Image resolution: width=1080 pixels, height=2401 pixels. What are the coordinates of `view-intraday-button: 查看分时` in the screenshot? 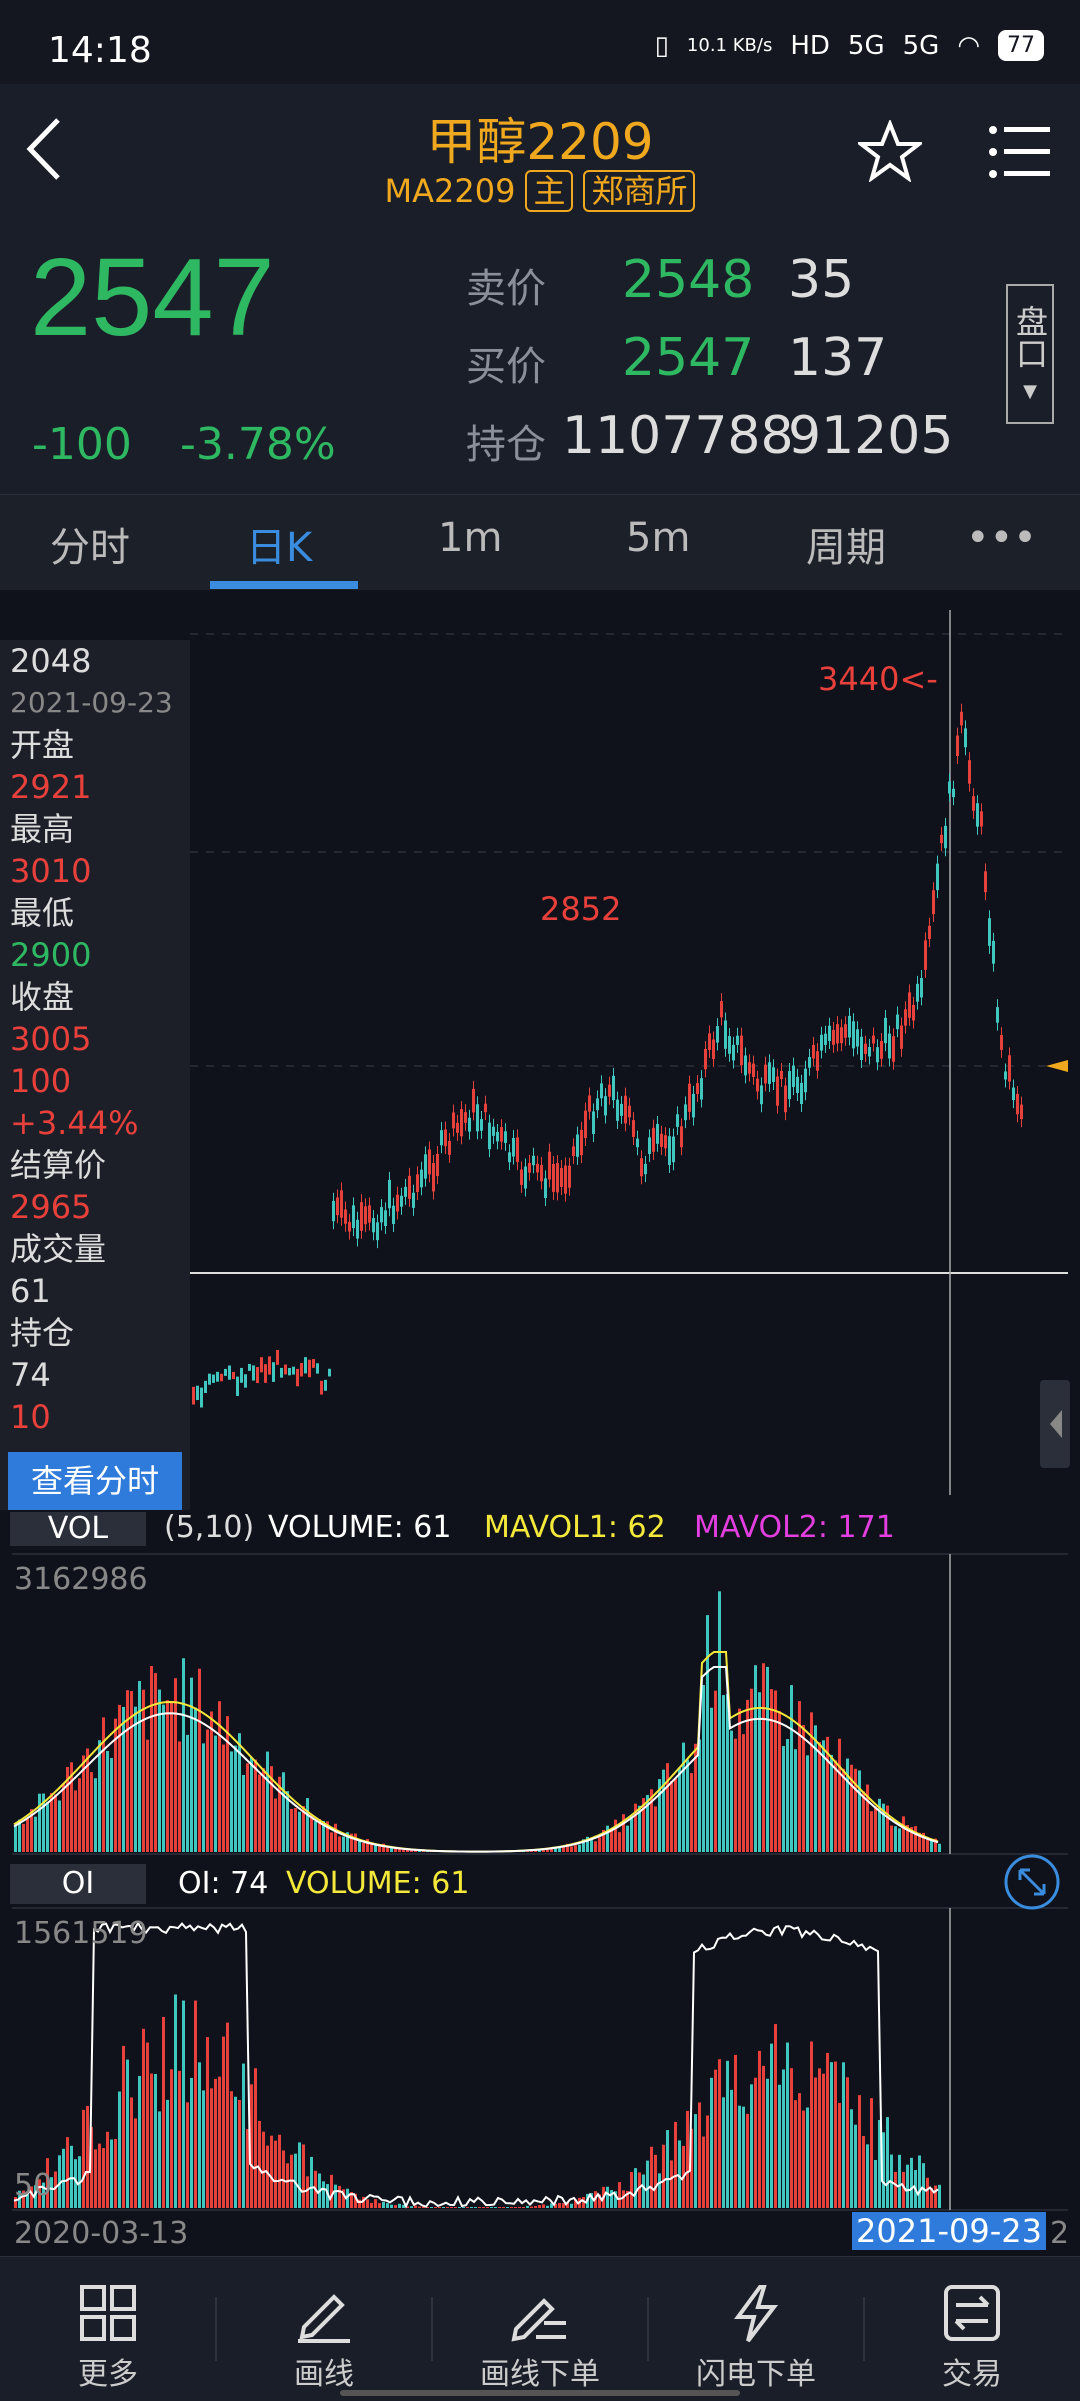 It's located at (95, 1481).